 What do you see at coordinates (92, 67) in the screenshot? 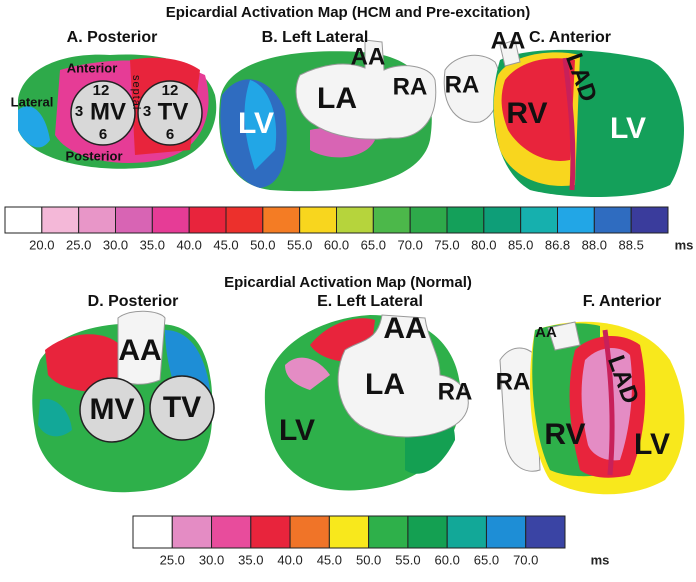
I see `region-label: Anterior` at bounding box center [92, 67].